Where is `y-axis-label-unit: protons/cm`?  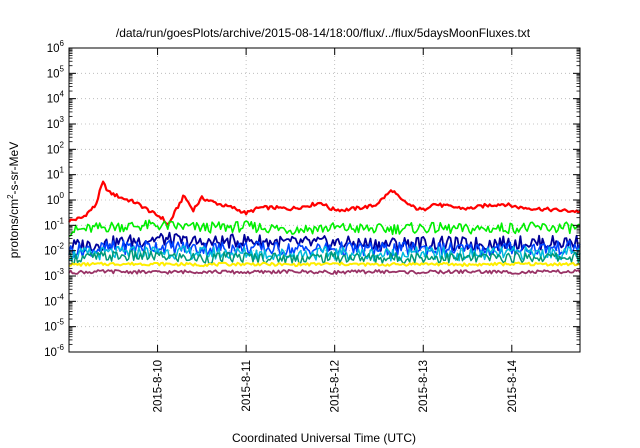
y-axis-label-unit: protons/cm is located at coordinates (14, 228).